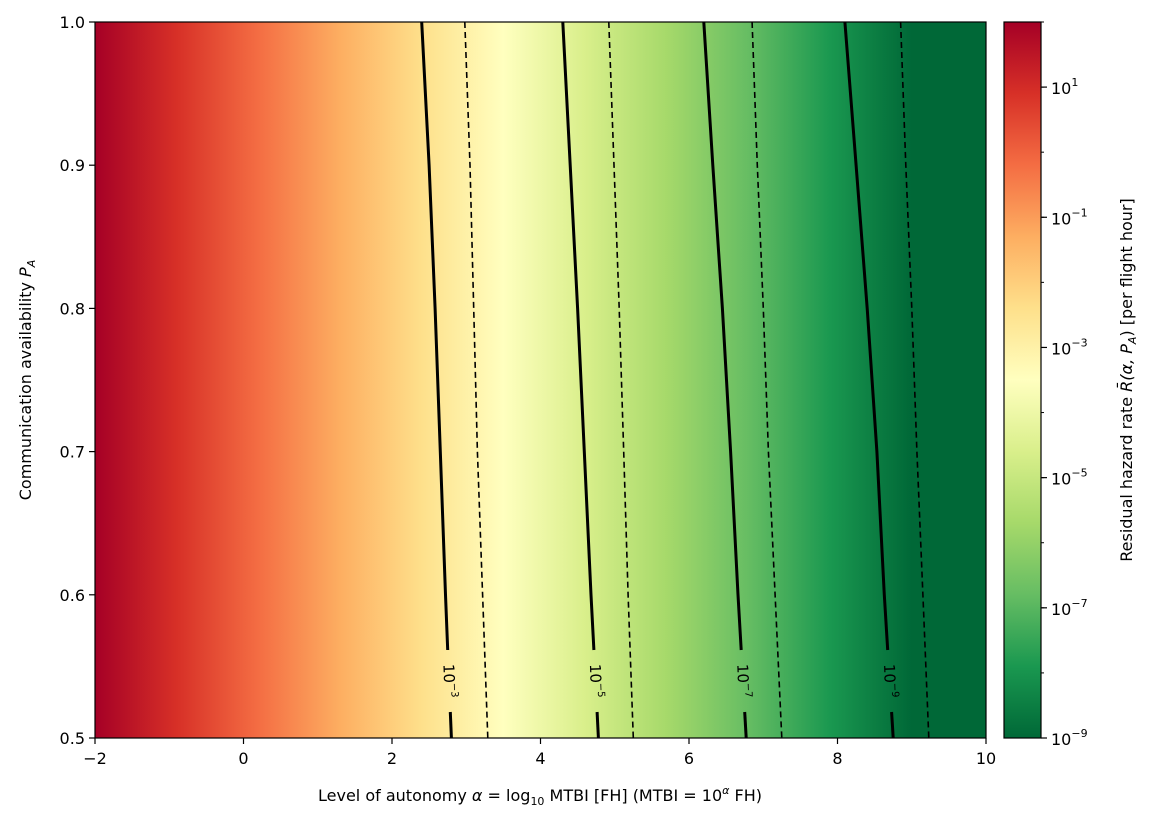 Image resolution: width=1155 pixels, height=823 pixels. Describe the element at coordinates (450, 724) in the screenshot. I see `contour-solid-0-lower` at that location.